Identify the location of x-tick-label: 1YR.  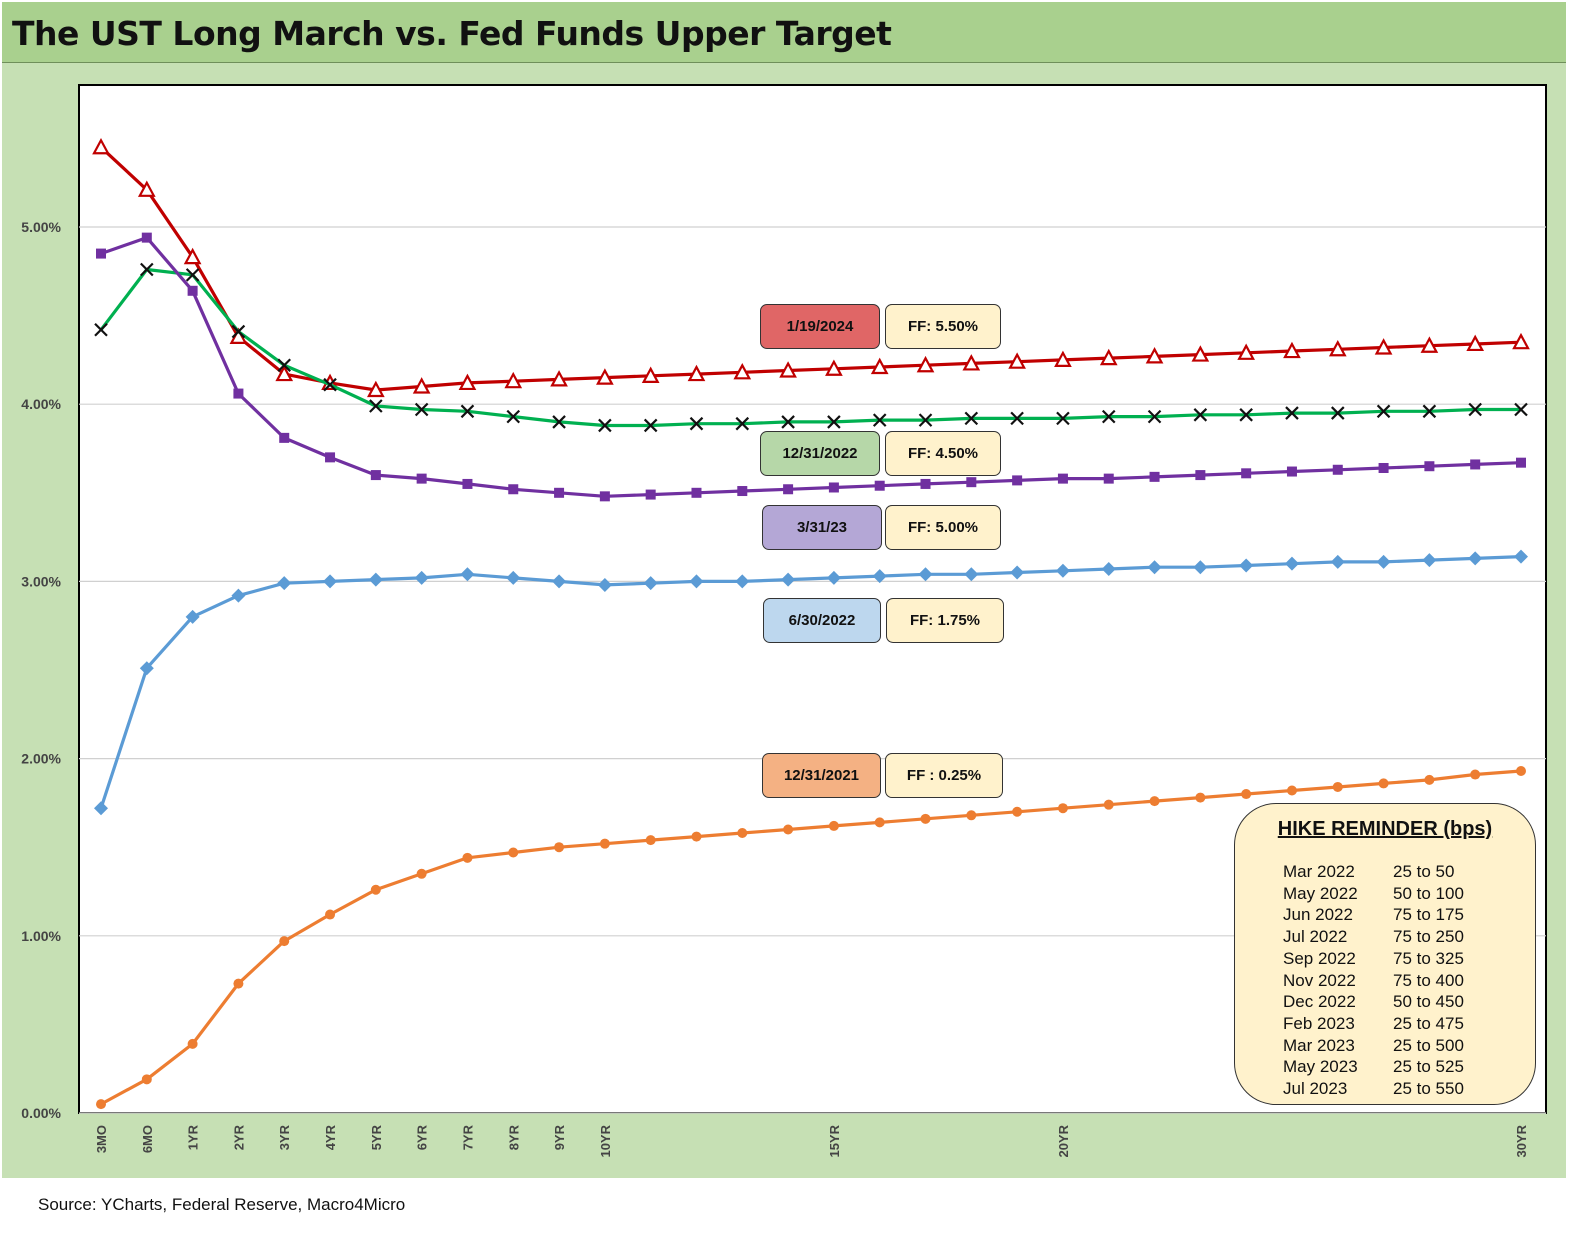
(193, 1137).